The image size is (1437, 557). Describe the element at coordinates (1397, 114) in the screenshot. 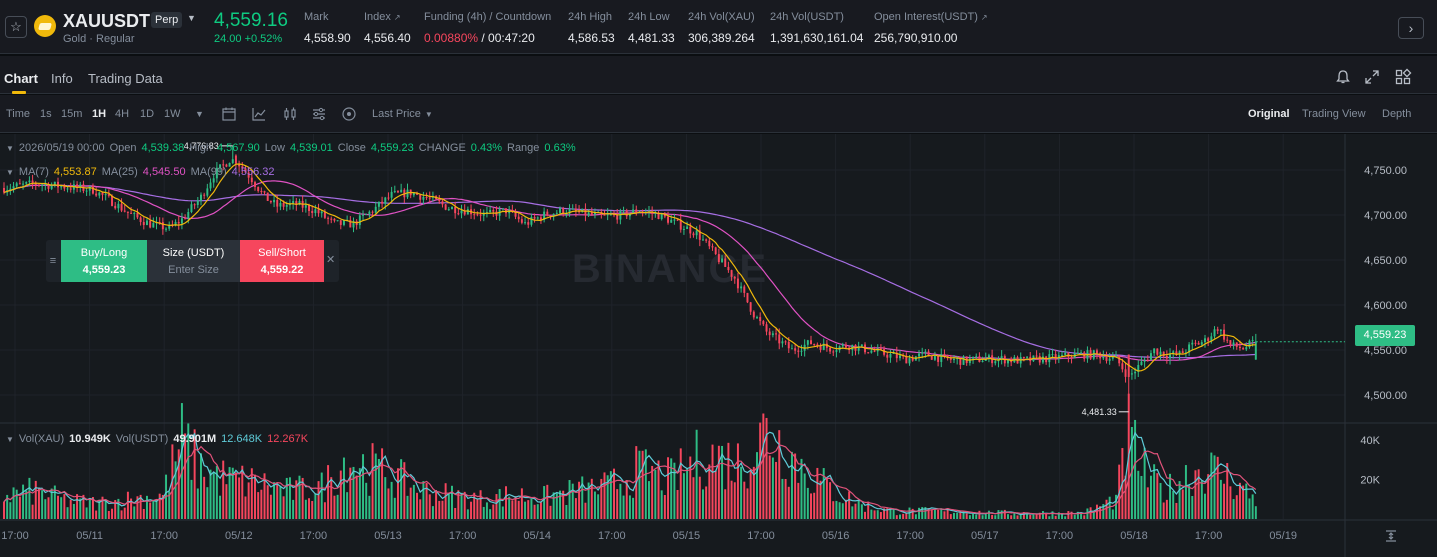

I see `view-depth: Depth` at that location.